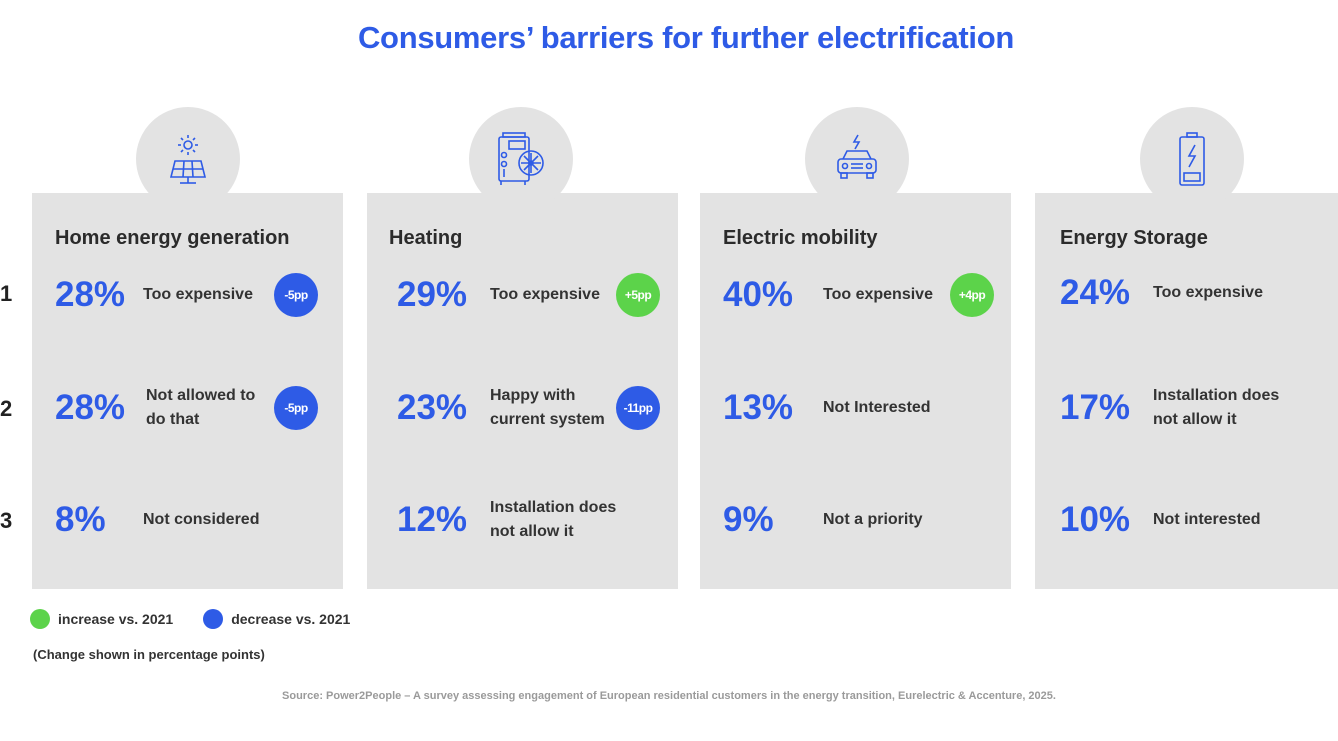  Describe the element at coordinates (1095, 292) in the screenshot. I see `barrier-value: 24%` at that location.